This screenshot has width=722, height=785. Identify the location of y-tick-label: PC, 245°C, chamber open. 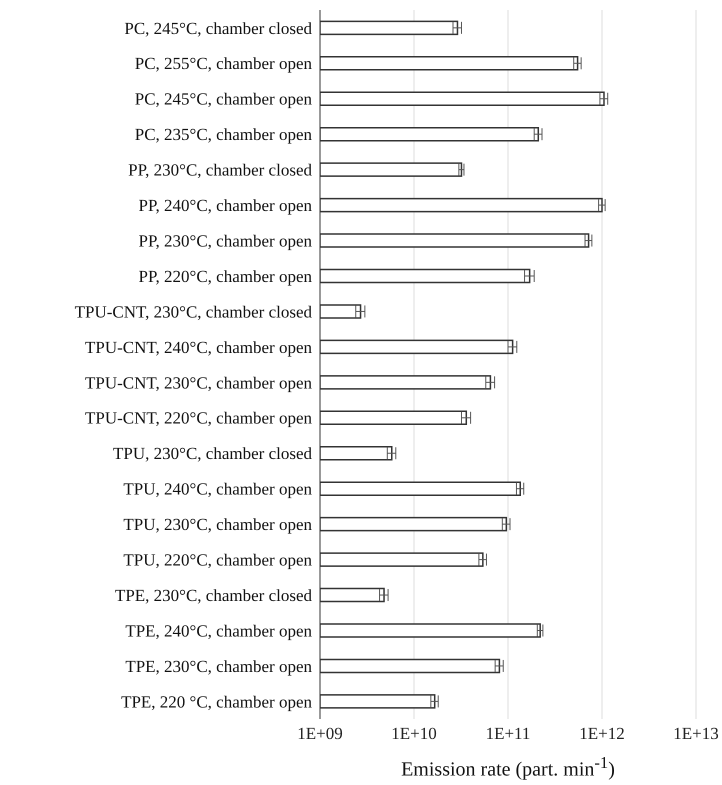
(223, 99).